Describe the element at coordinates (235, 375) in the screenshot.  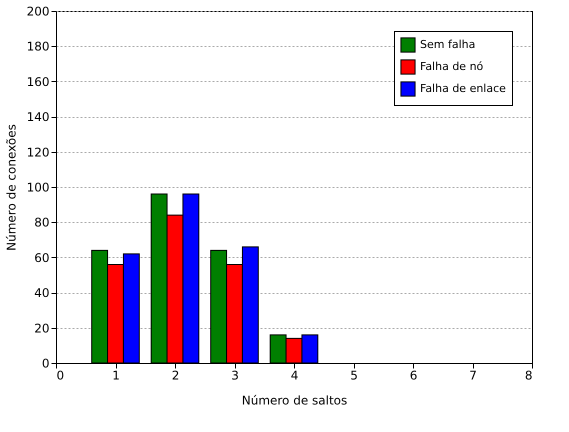
I see `x-tick-label: 3` at that location.